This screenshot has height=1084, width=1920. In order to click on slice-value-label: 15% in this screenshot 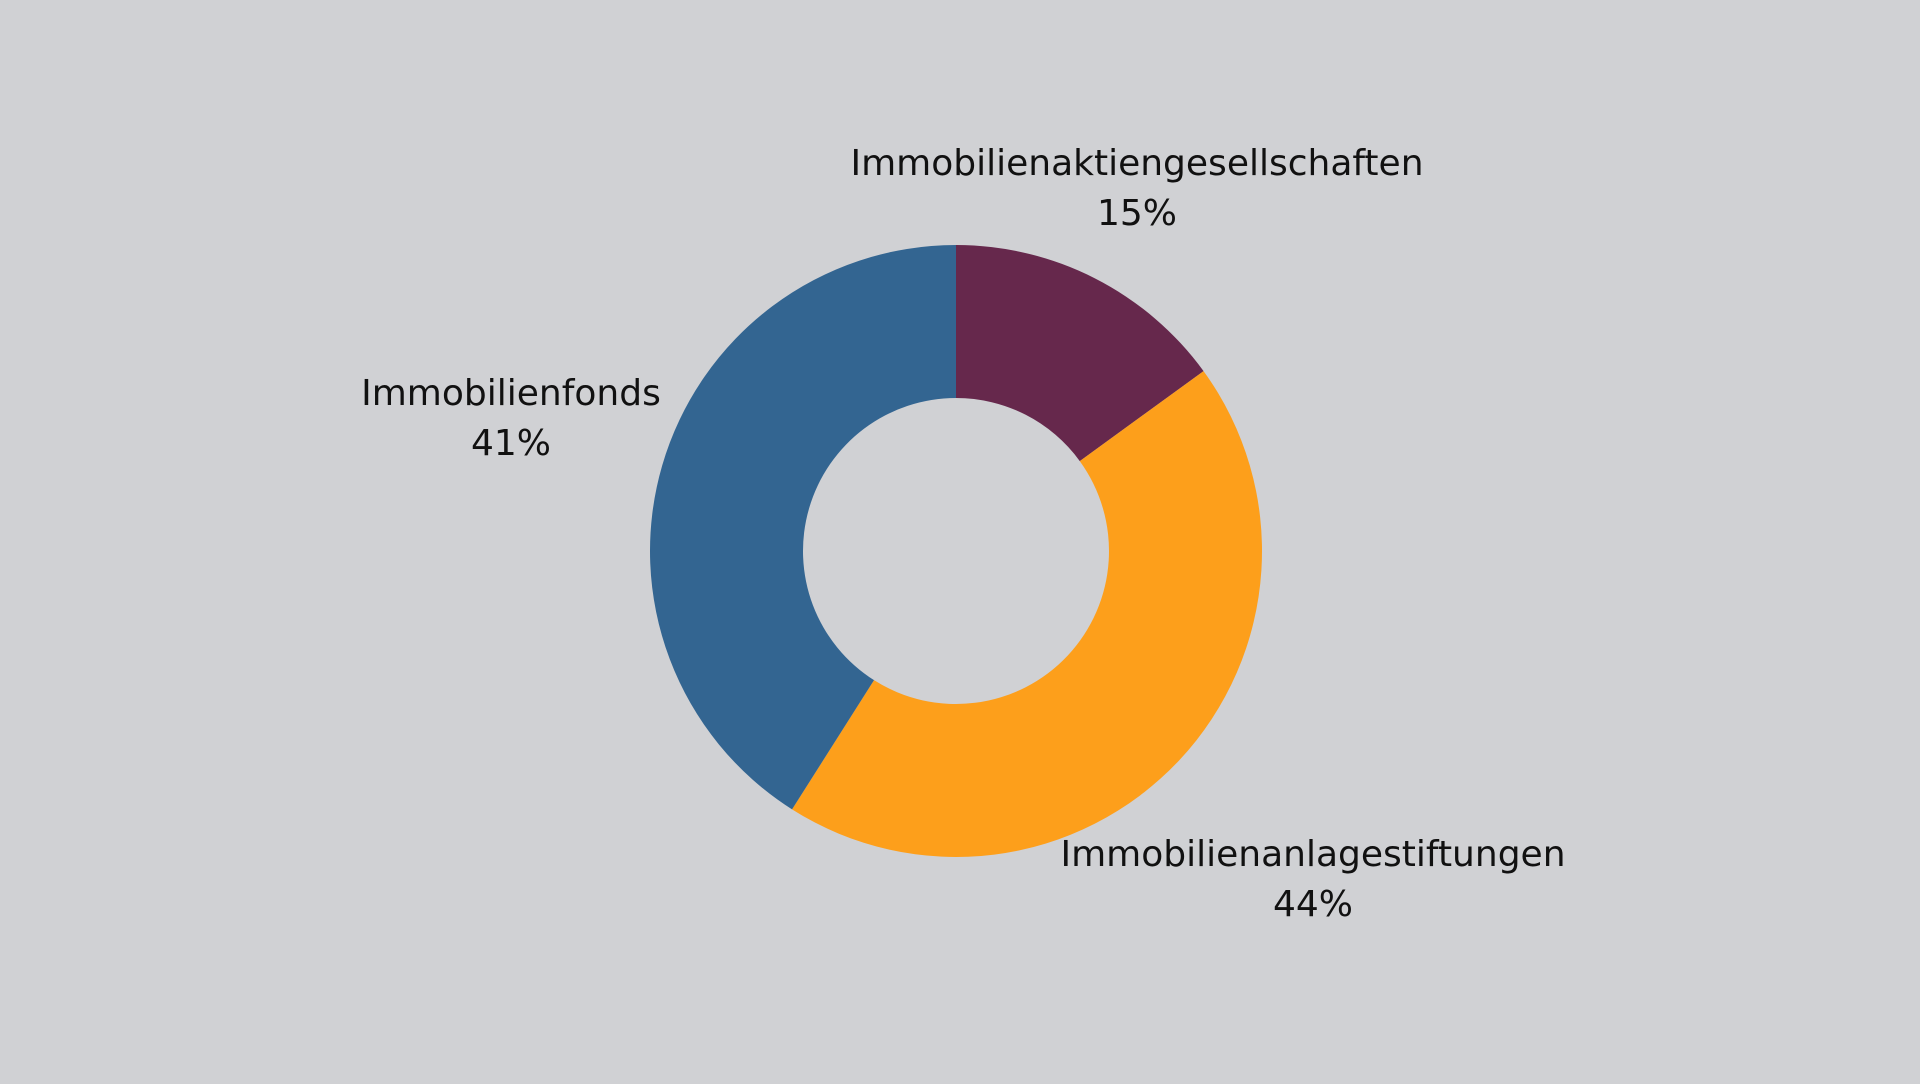, I will do `click(1137, 213)`.